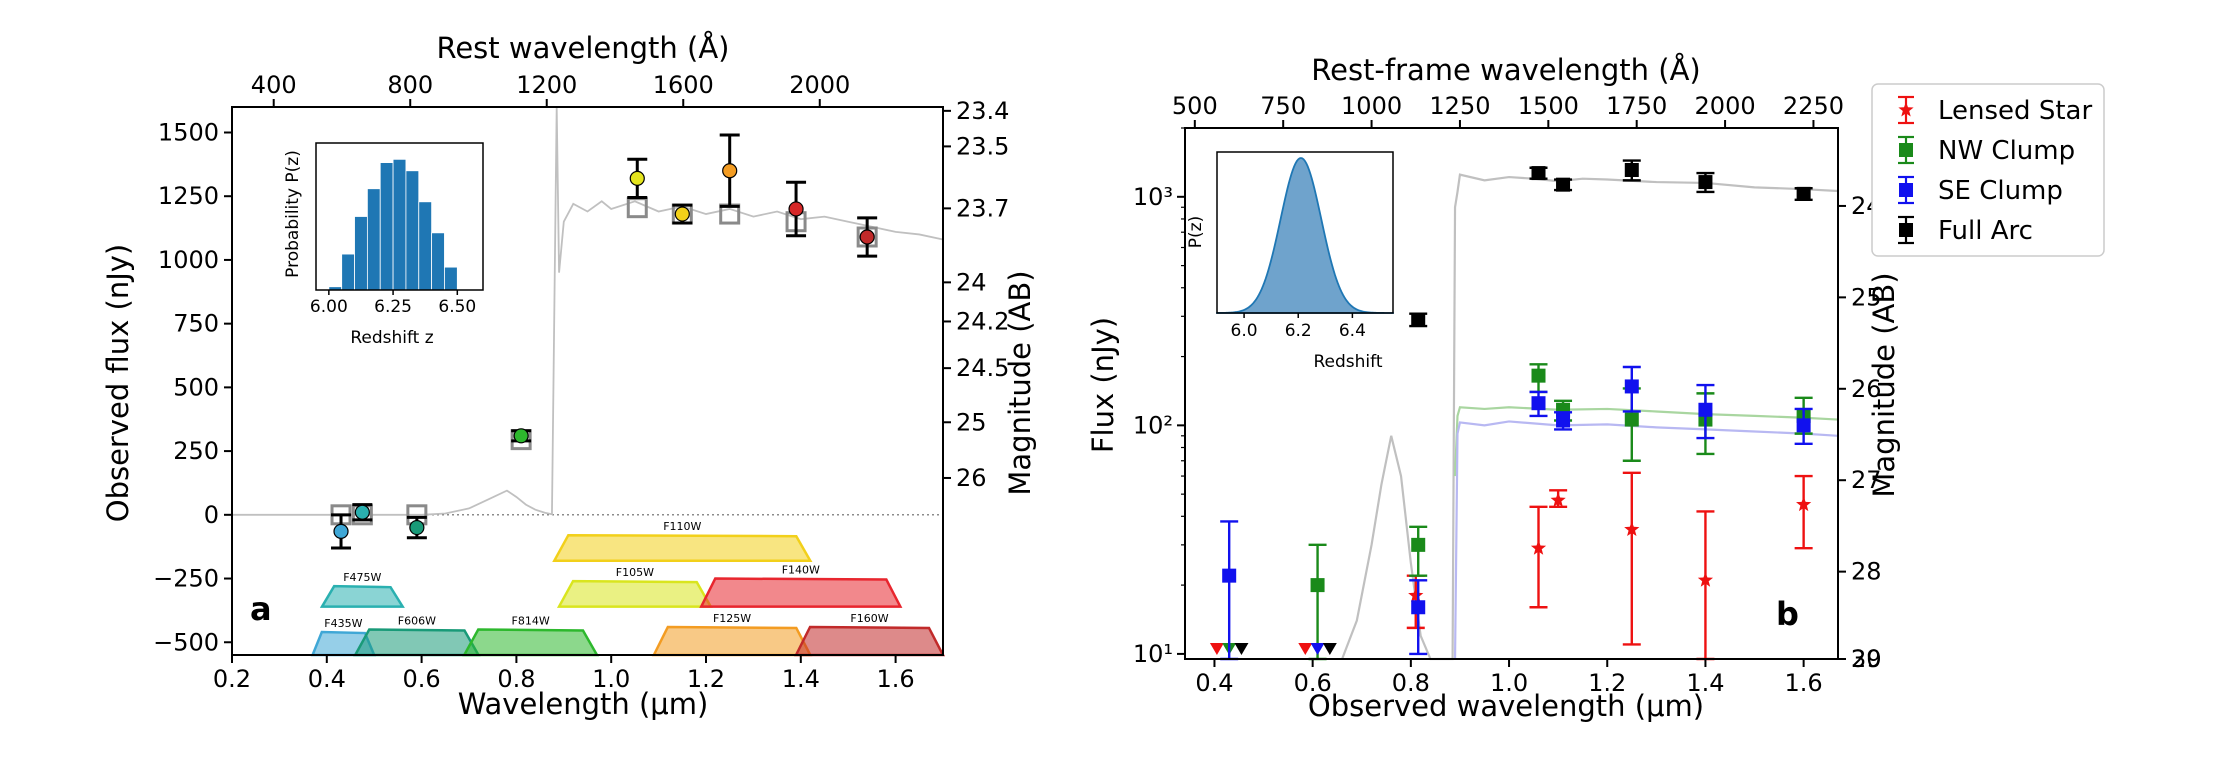  I want to click on panel-b-toptick-label-6: 2000, so click(1725, 106).